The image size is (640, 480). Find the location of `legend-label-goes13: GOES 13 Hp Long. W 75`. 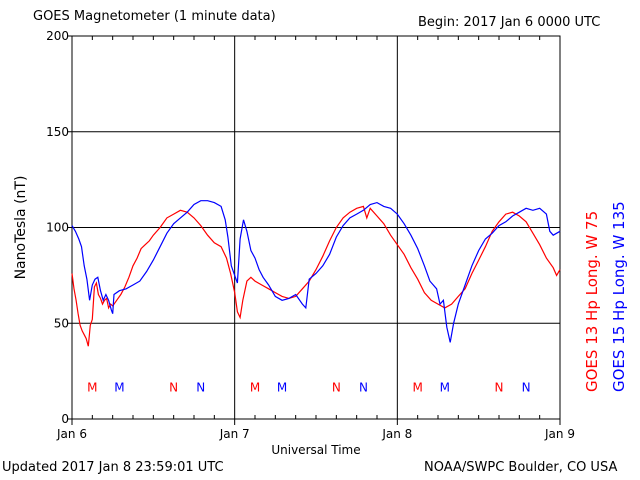

legend-label-goes13: GOES 13 Hp Long. W 75 is located at coordinates (592, 301).